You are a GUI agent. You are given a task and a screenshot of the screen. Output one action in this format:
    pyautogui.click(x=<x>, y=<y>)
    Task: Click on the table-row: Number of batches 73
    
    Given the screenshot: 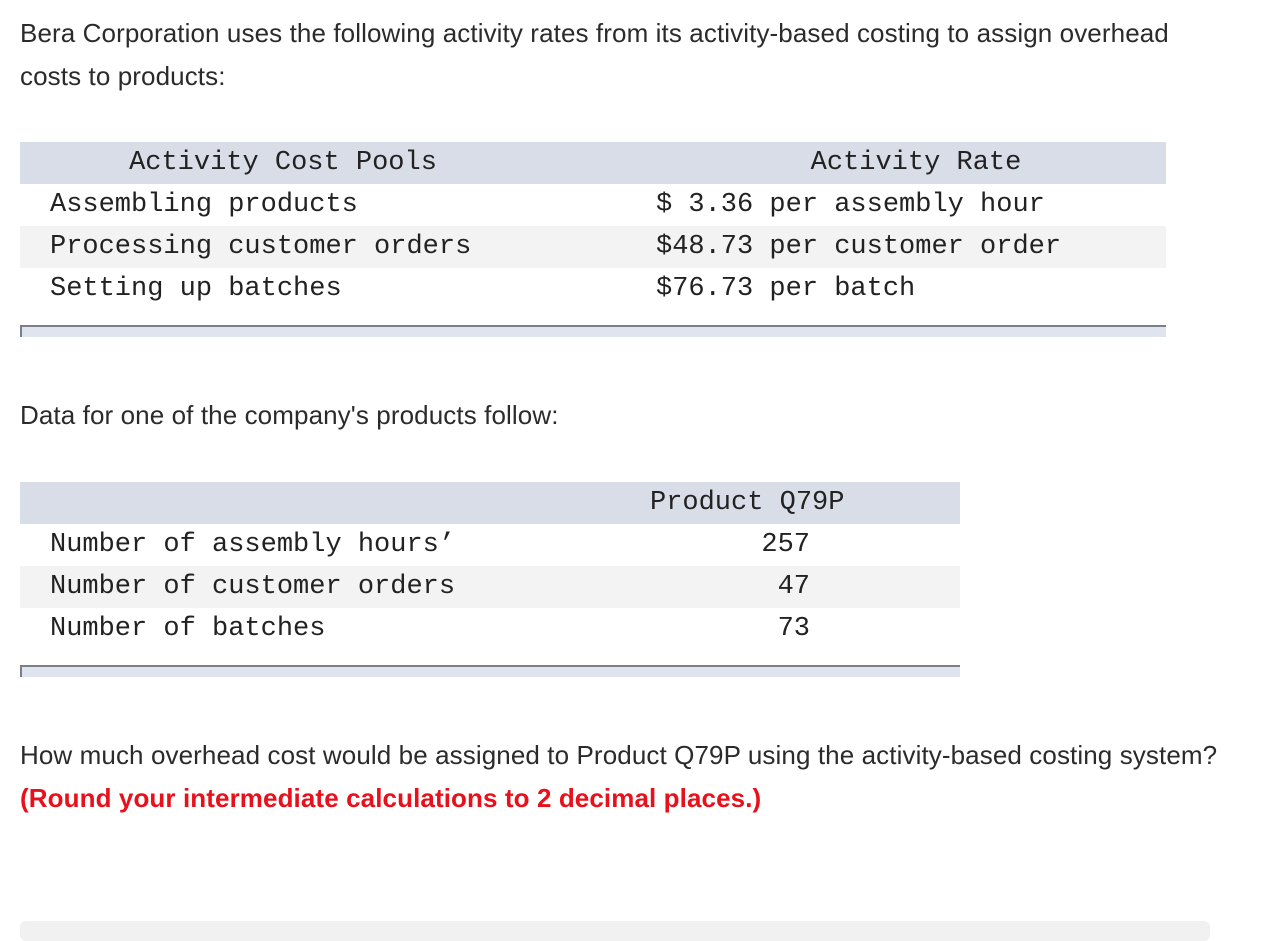 What is the action you would take?
    pyautogui.click(x=490, y=629)
    